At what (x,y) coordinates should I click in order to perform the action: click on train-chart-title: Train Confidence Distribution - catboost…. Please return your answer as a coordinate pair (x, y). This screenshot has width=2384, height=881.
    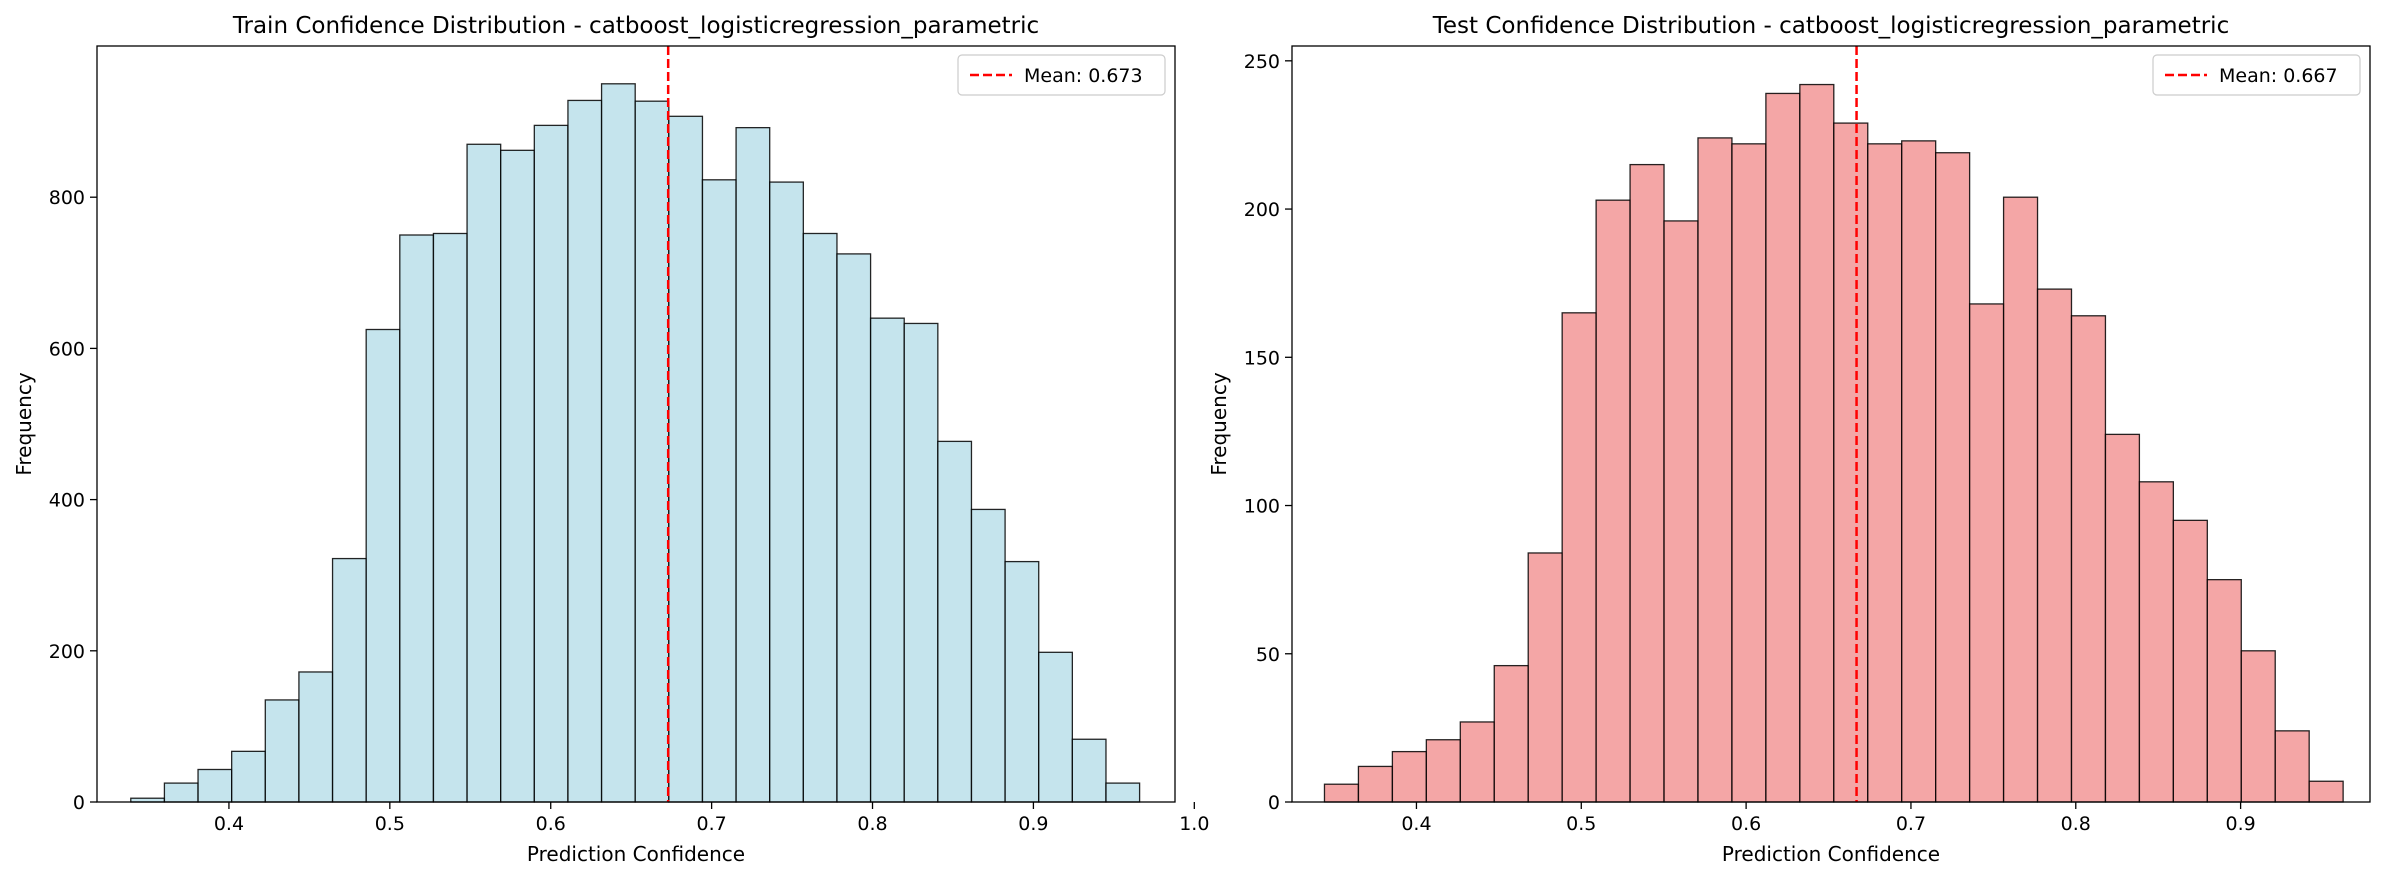
    Looking at the image, I should click on (635, 26).